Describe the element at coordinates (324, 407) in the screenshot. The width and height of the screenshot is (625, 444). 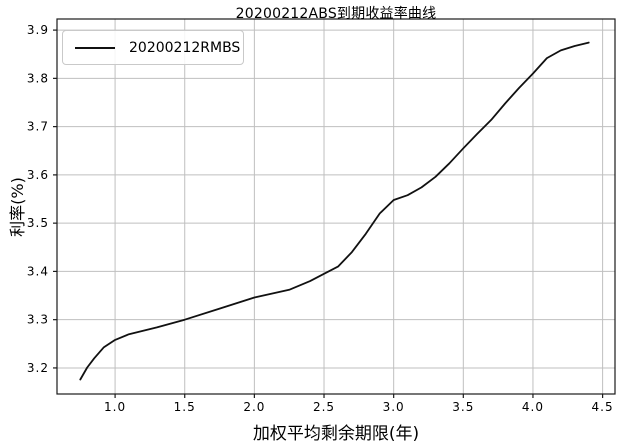
I see `x-tick-label: 2.5` at that location.